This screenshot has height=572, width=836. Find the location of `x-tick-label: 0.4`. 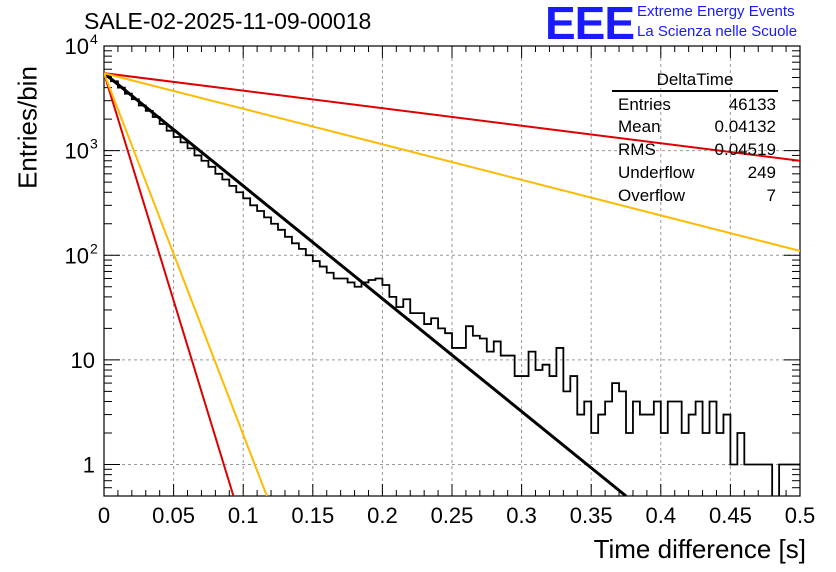

x-tick-label: 0.4 is located at coordinates (661, 515).